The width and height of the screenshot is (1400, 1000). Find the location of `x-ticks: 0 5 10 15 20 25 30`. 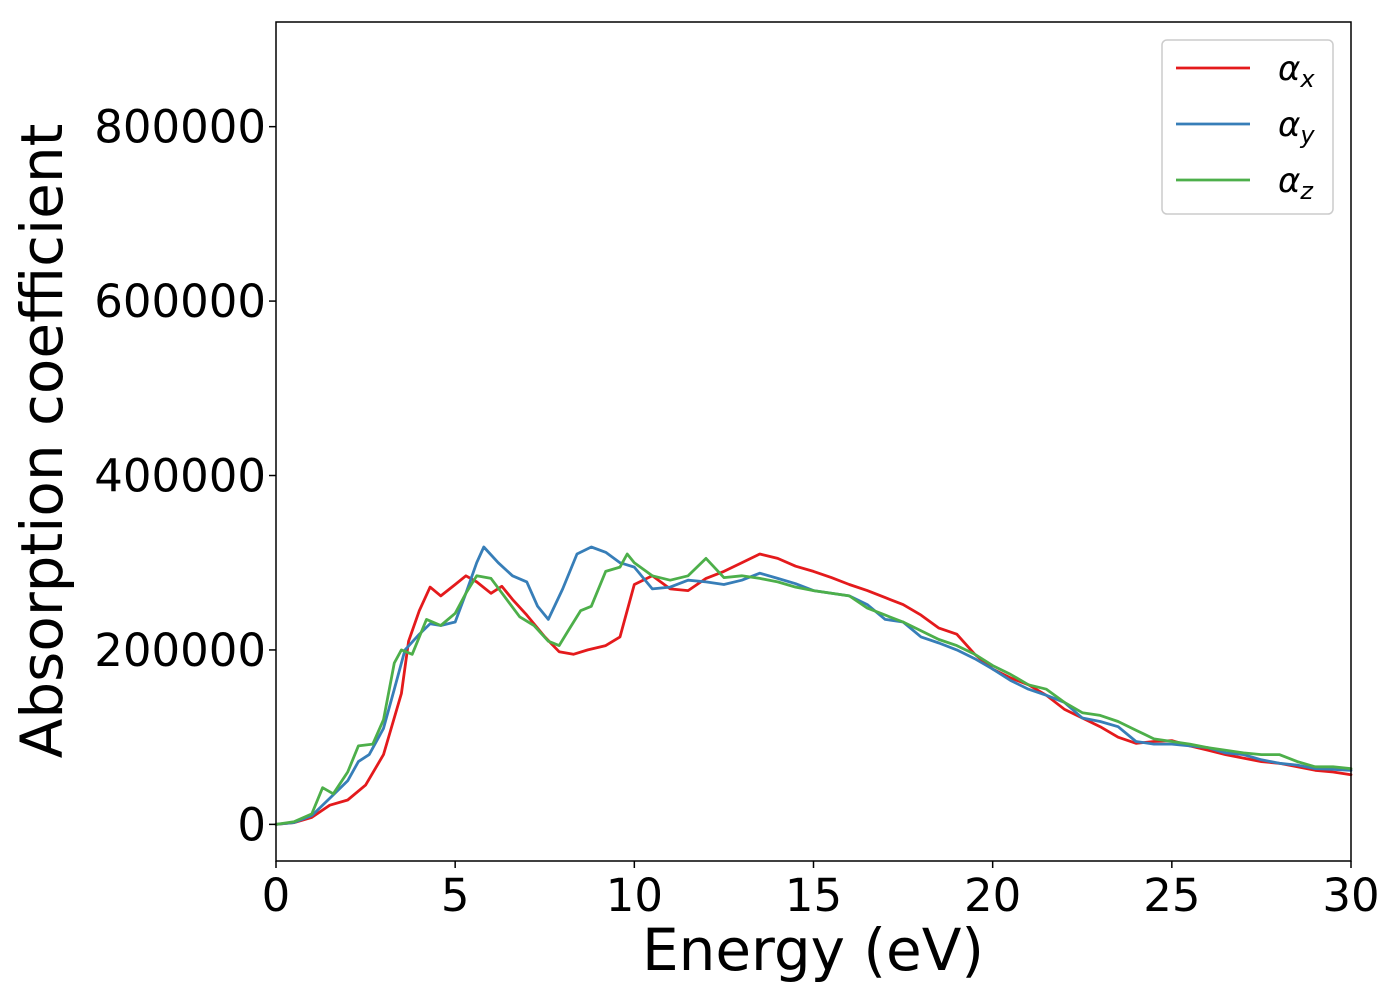

x-ticks: 0 5 10 15 20 25 30 is located at coordinates (821, 891).